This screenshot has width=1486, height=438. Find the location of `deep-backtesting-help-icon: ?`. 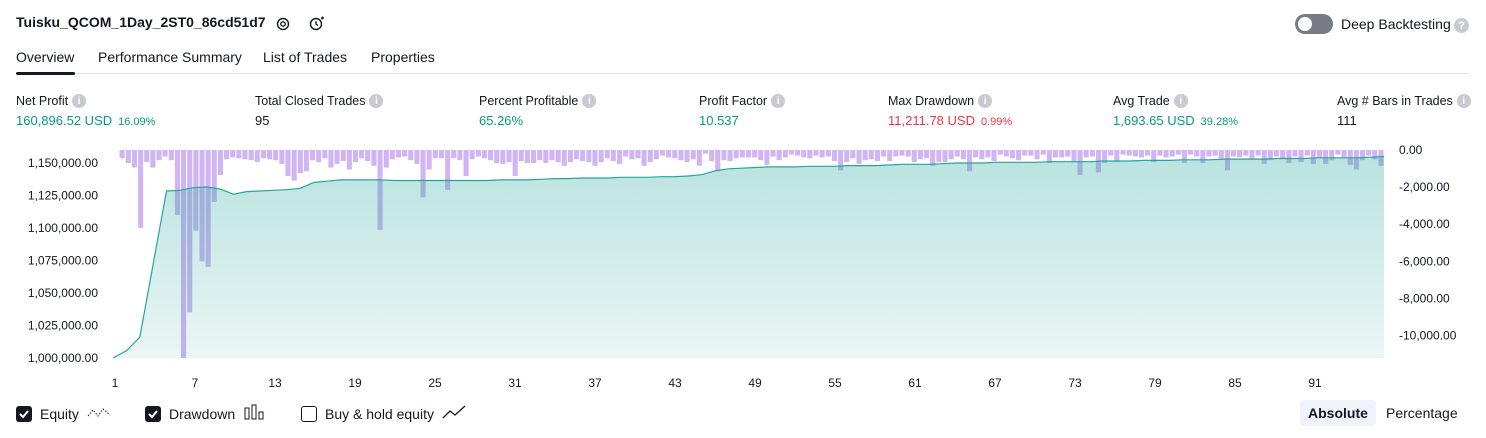

deep-backtesting-help-icon: ? is located at coordinates (1461, 25).